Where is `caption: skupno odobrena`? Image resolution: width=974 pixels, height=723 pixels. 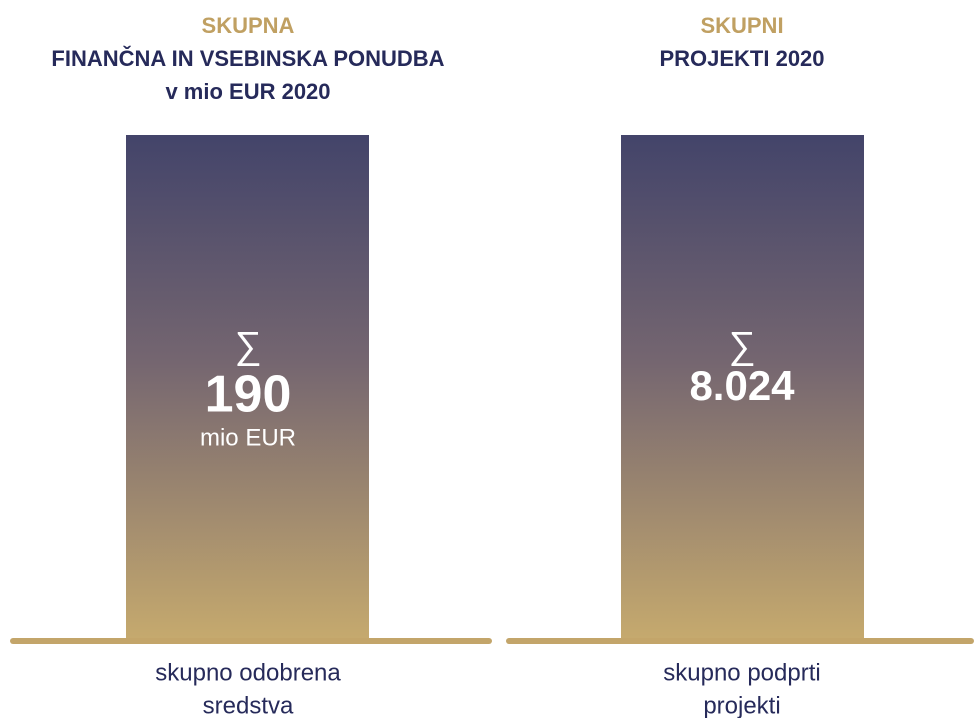
caption: skupno odobrena is located at coordinates (248, 672).